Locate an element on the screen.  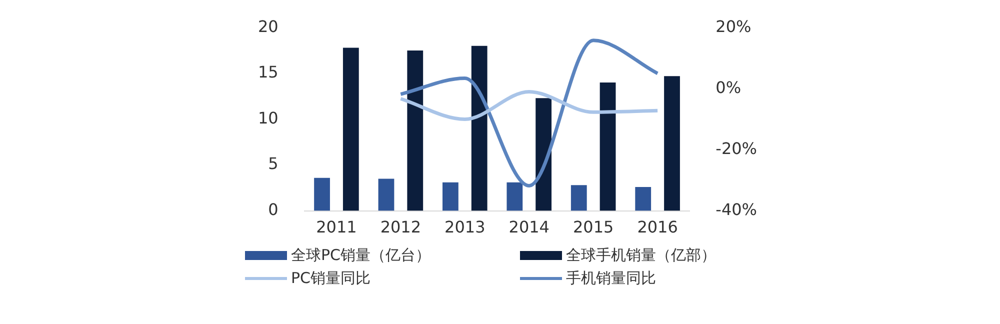
y2-tick-label: -20% is located at coordinates (737, 148).